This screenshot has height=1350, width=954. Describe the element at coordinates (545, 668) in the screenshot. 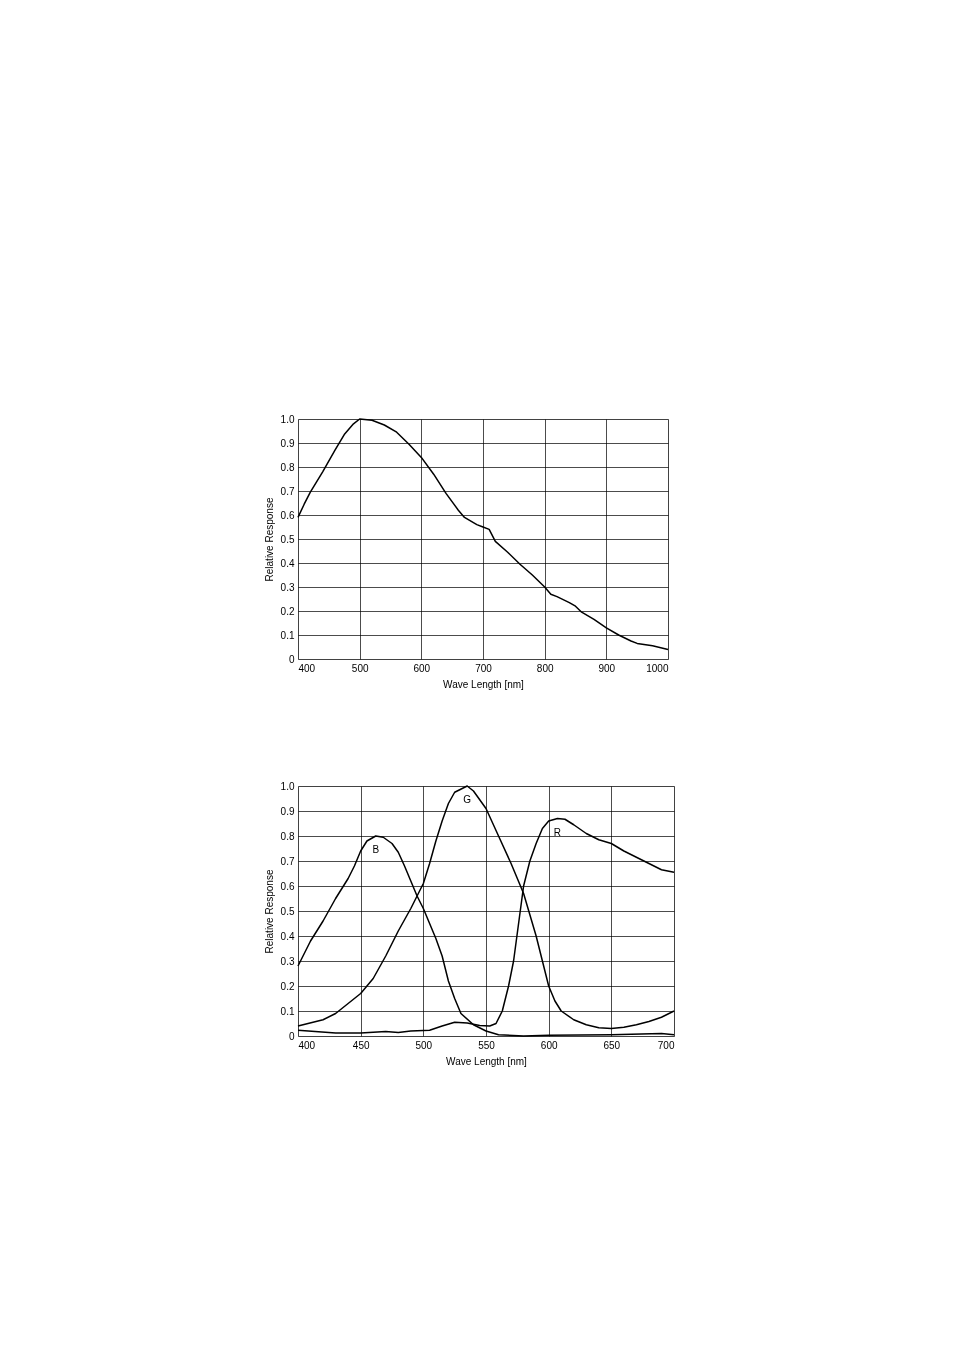

I see `x-tick-label: 800` at that location.